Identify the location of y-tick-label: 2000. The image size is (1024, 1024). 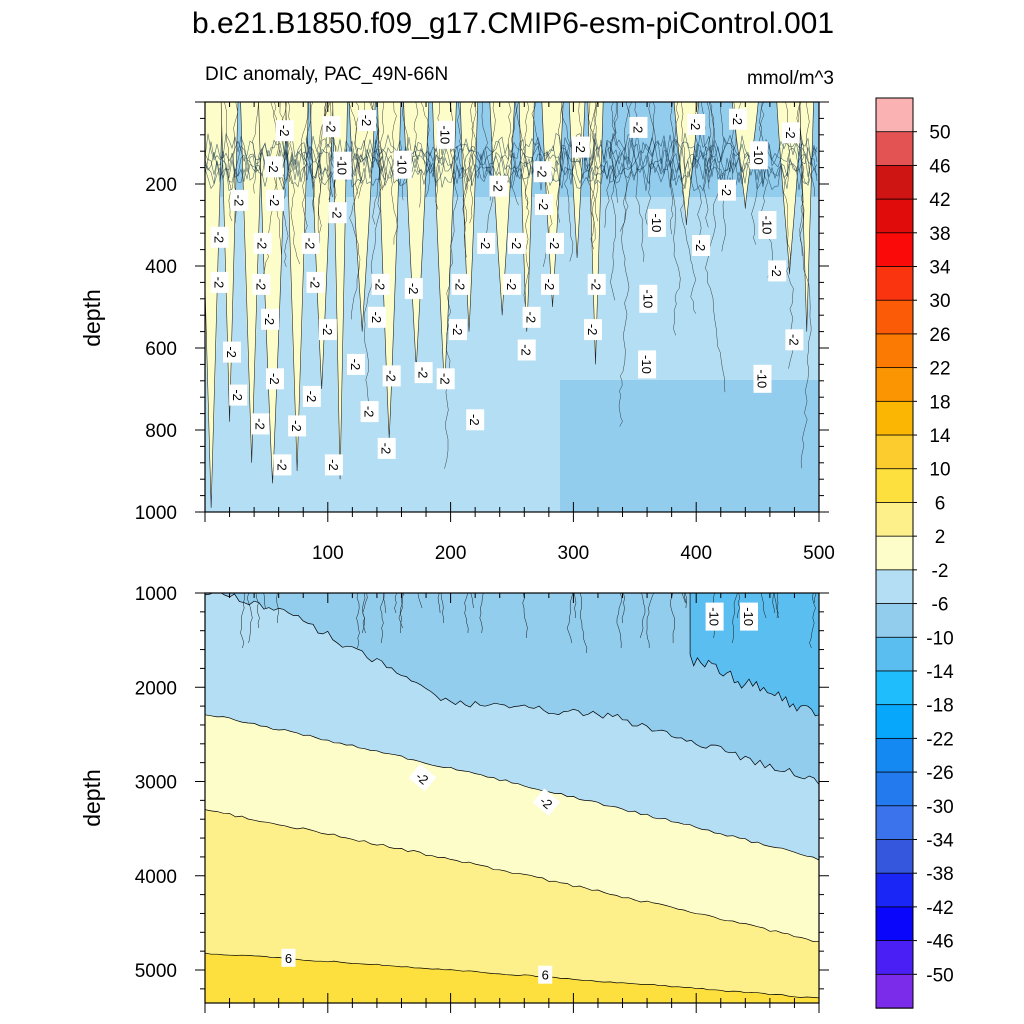
(156, 688).